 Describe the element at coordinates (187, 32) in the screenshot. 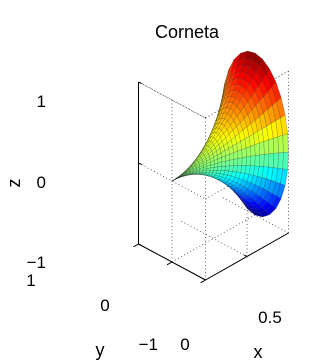

I see `chart-title: Corneta` at that location.